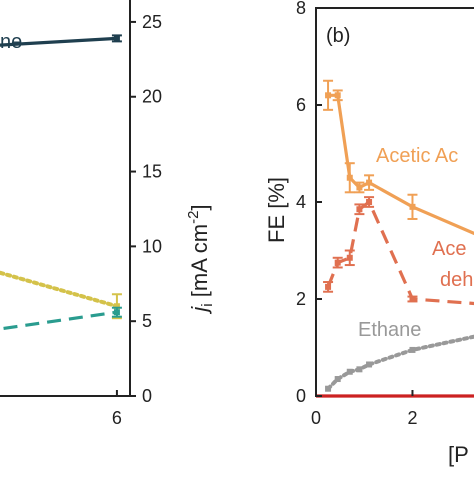  Describe the element at coordinates (276, 210) in the screenshot. I see `panel-b-y-axis-label: FE [%]` at that location.